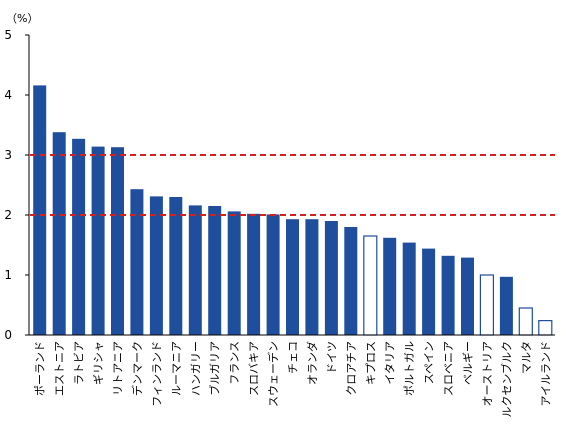  I want to click on x-tick-label-17: クロアチア, so click(351, 368).